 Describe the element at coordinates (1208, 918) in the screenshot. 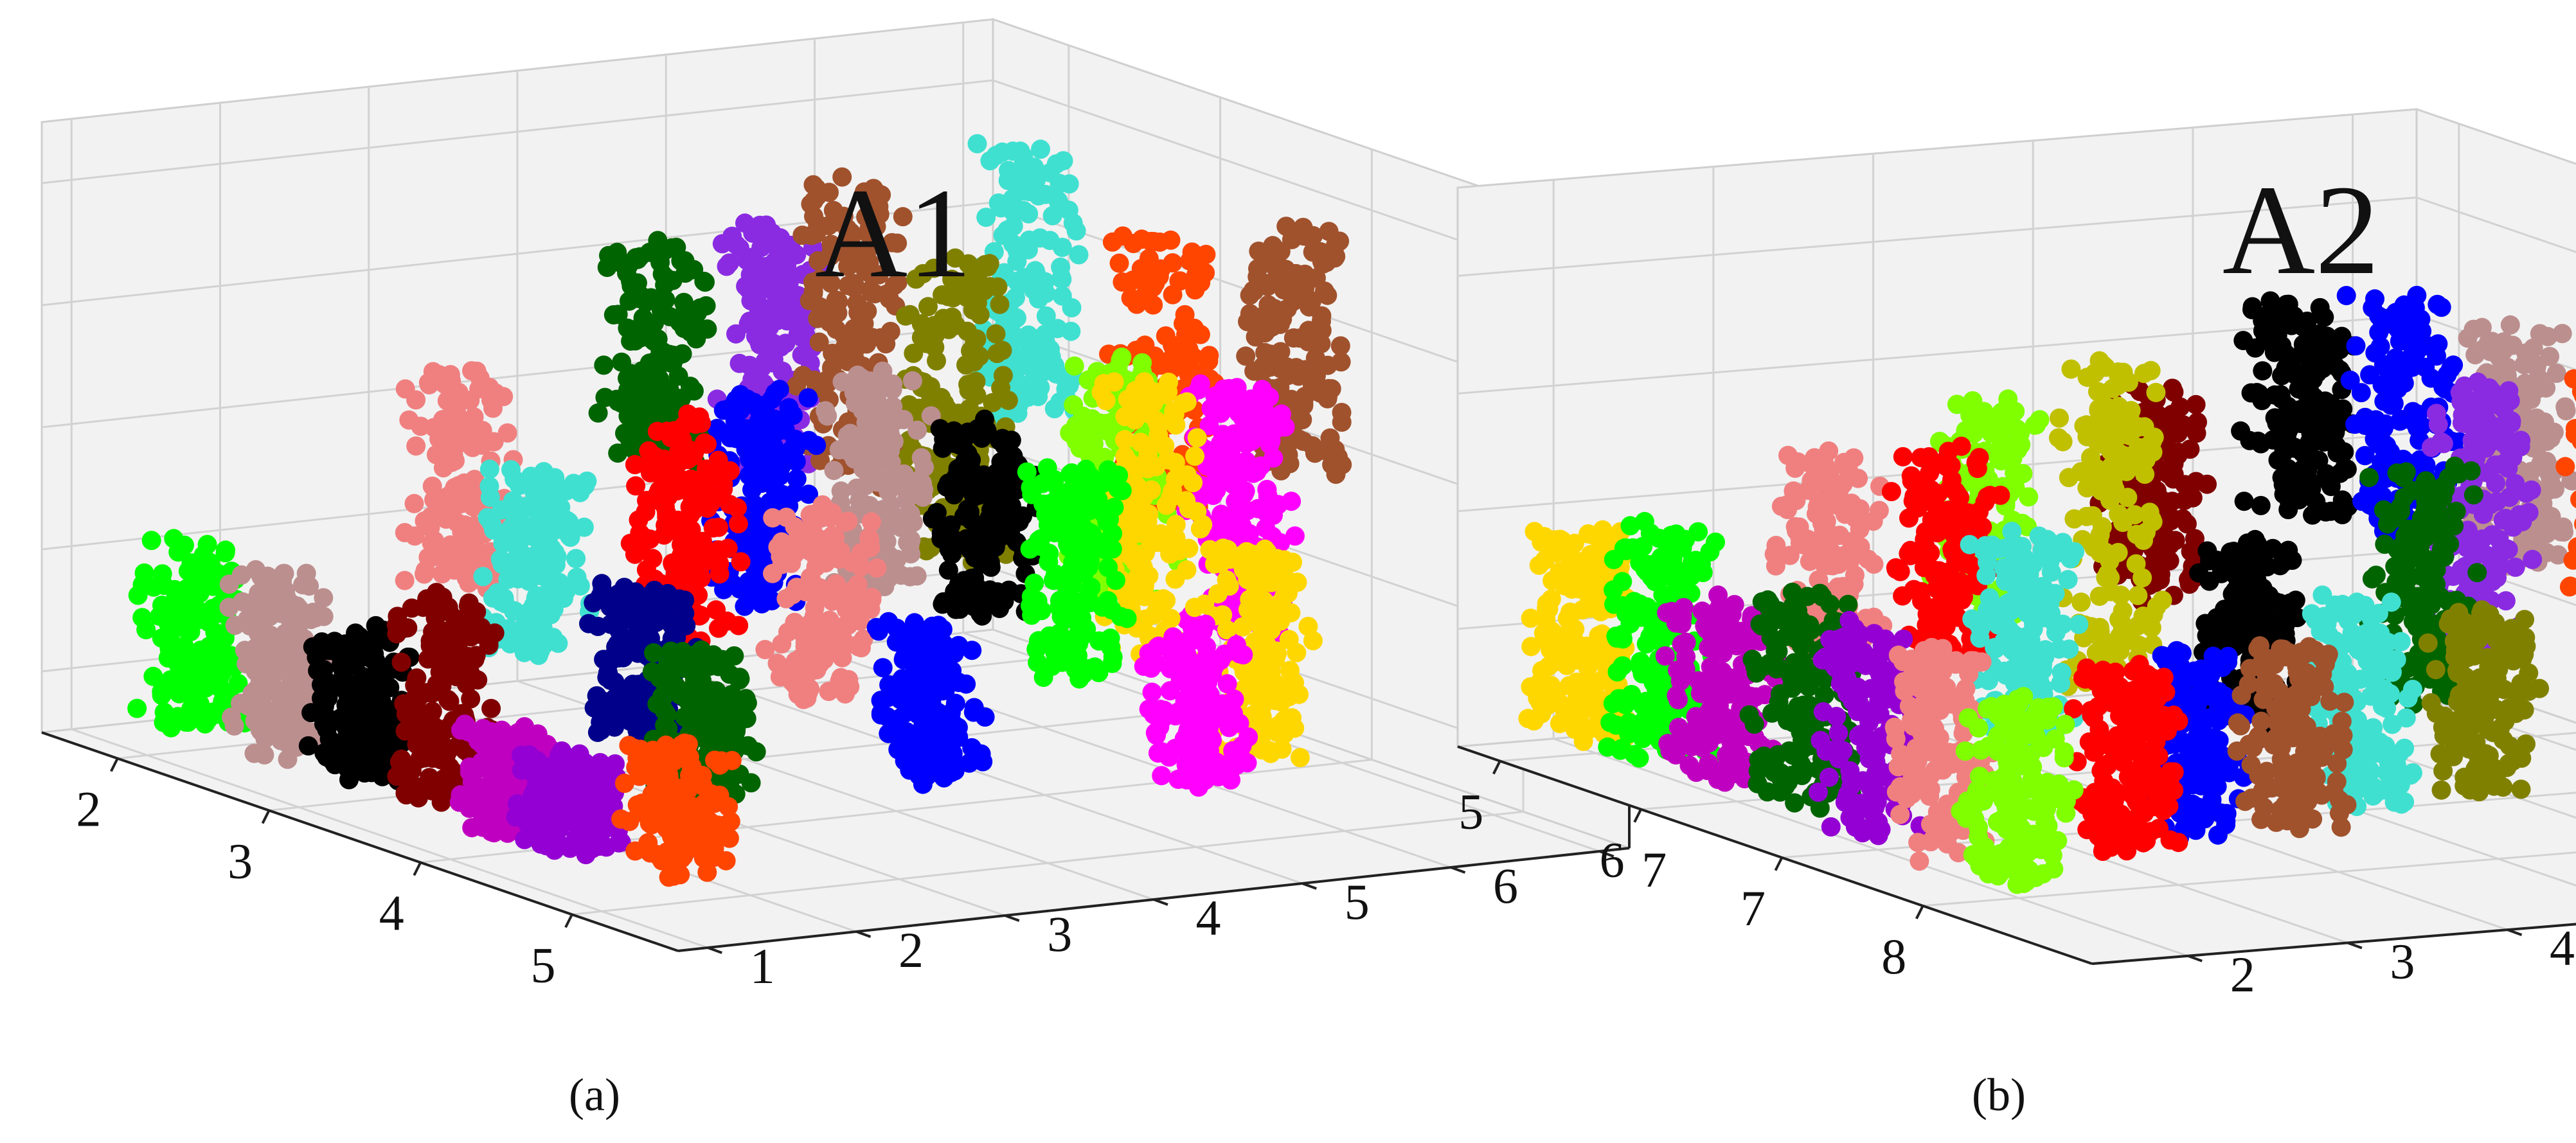

I see `y-tick-label: 4` at that location.